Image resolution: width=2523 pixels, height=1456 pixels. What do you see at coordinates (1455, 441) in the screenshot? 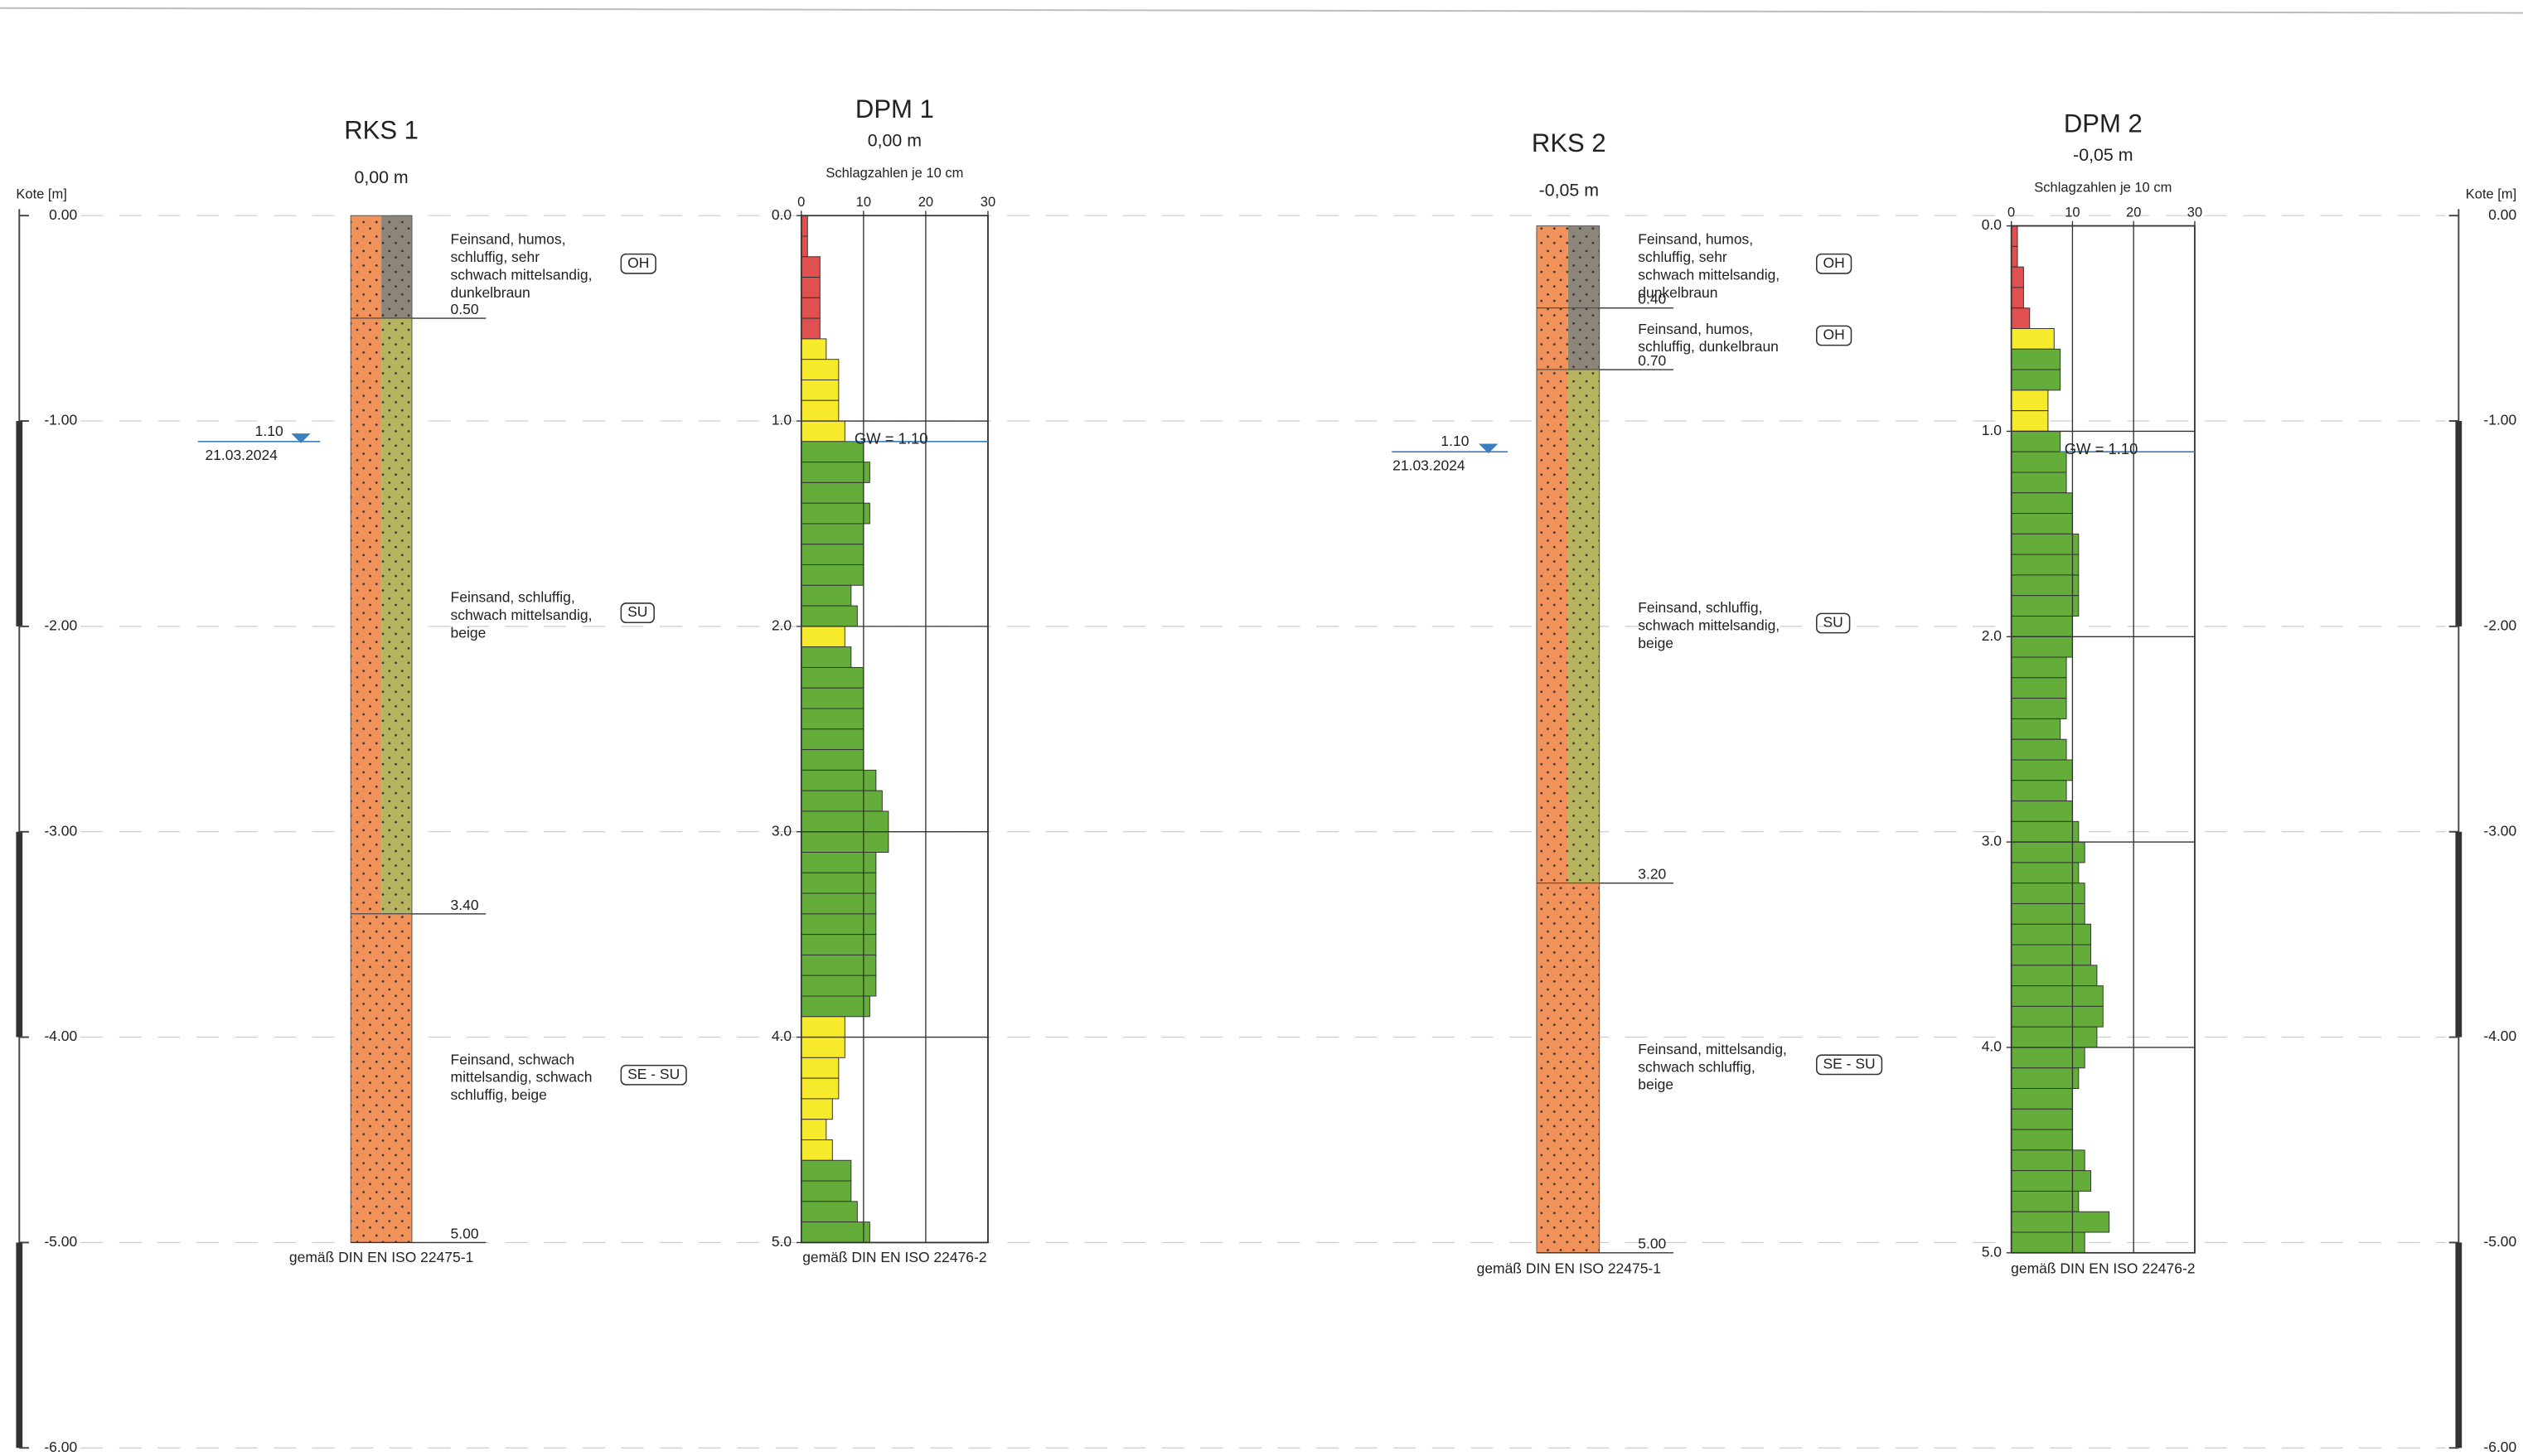
I see `groundwater-depth: 1.10` at bounding box center [1455, 441].